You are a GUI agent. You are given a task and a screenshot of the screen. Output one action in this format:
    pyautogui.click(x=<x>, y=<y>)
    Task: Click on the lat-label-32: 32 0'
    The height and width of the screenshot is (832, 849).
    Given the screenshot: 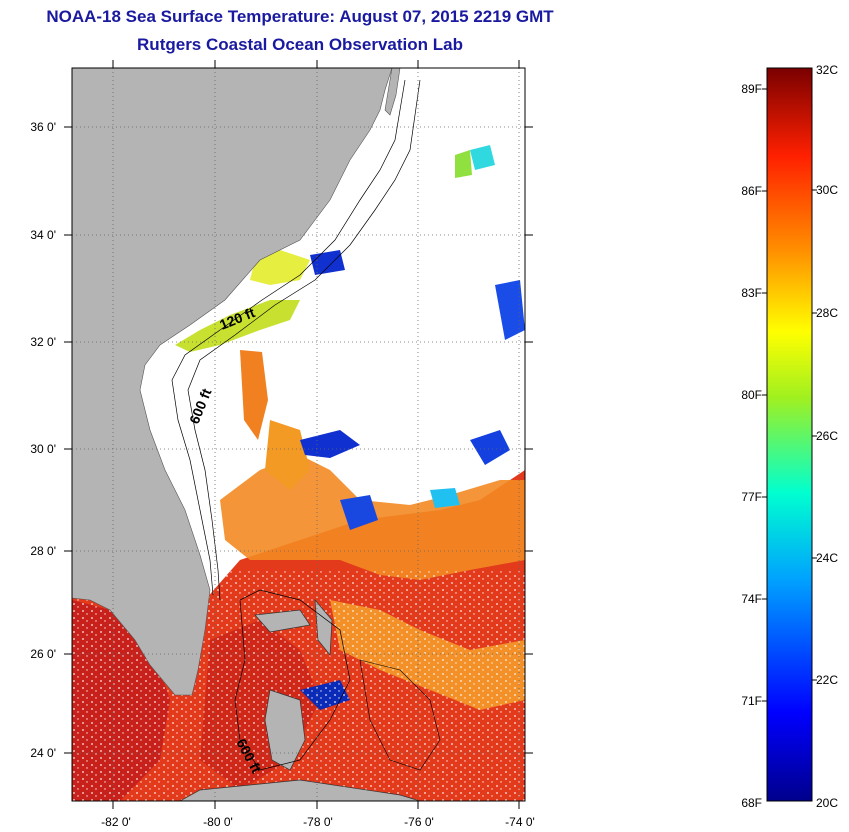 What is the action you would take?
    pyautogui.click(x=43, y=342)
    